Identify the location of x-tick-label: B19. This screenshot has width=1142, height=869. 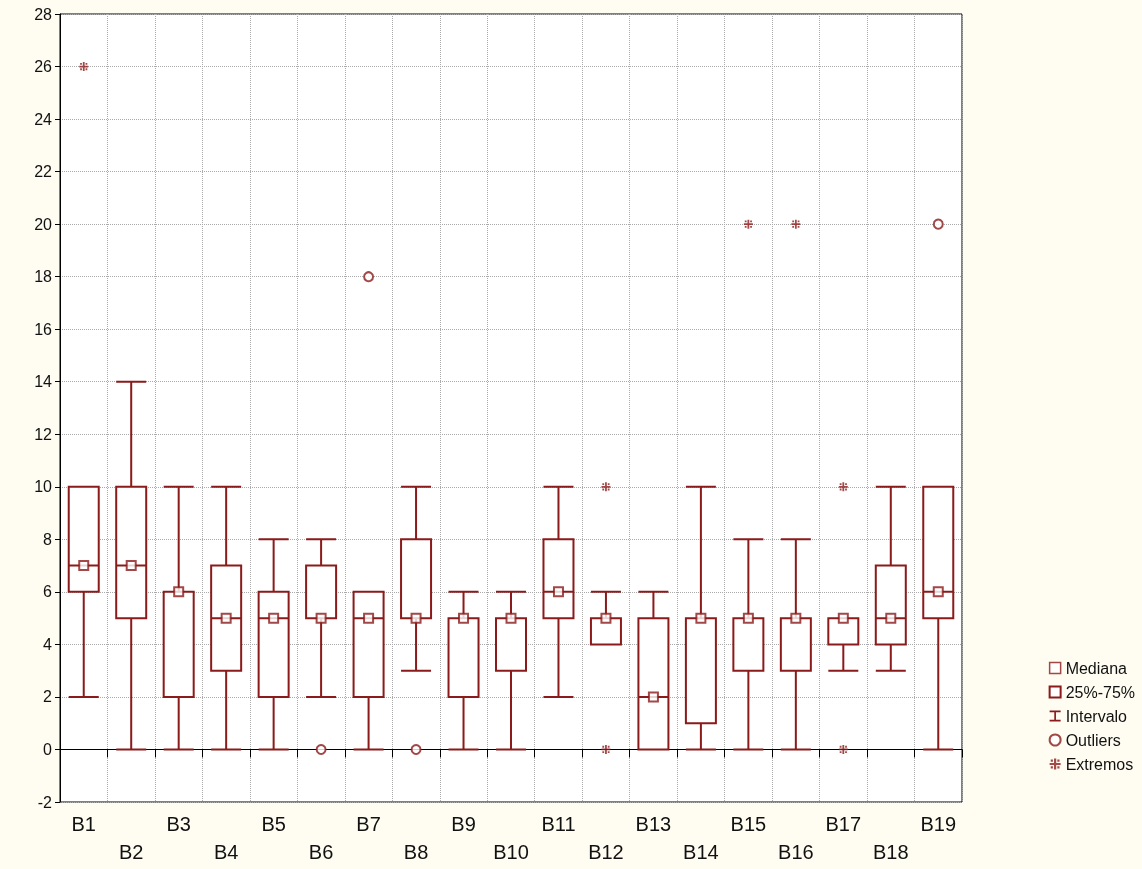
(938, 824).